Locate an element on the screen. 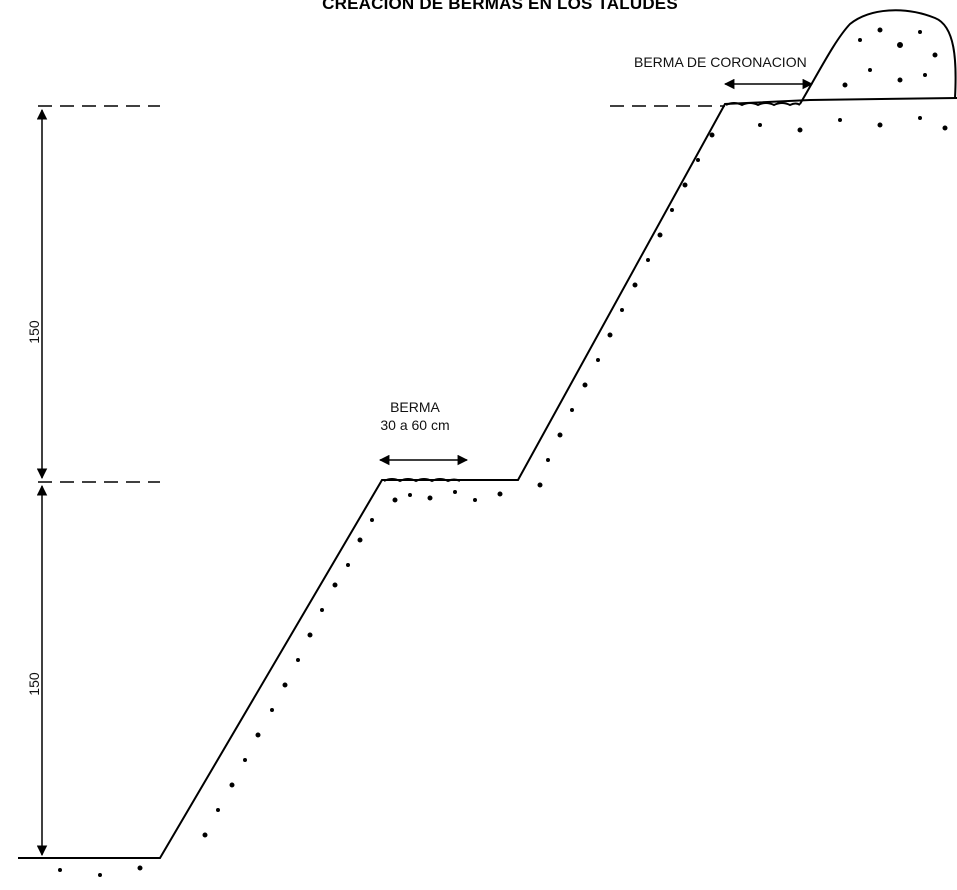 Image resolution: width=957 pixels, height=890 pixels. crest-mound is located at coordinates (878, 57).